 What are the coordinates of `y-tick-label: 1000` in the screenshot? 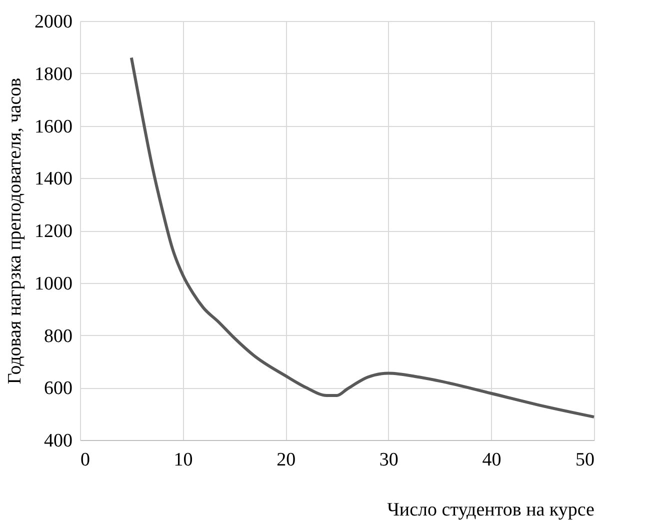 It's located at (53, 283).